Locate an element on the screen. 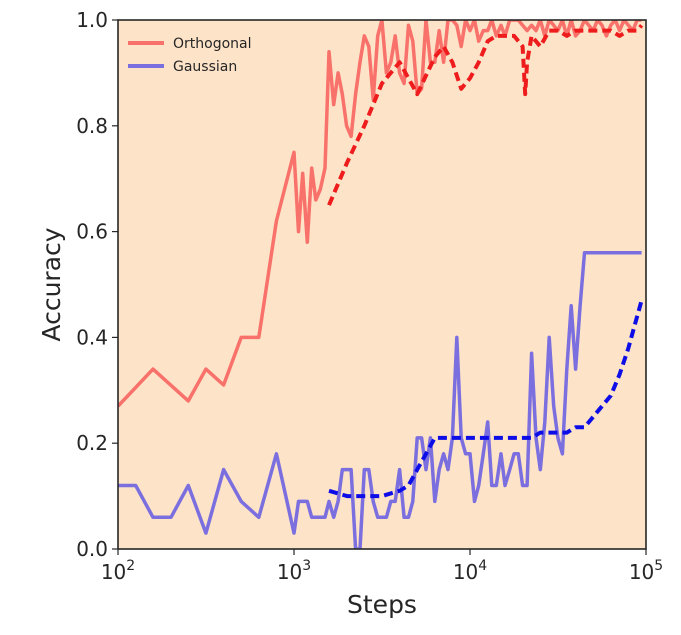  series-line-gaussian-smoothed is located at coordinates (486, 399).